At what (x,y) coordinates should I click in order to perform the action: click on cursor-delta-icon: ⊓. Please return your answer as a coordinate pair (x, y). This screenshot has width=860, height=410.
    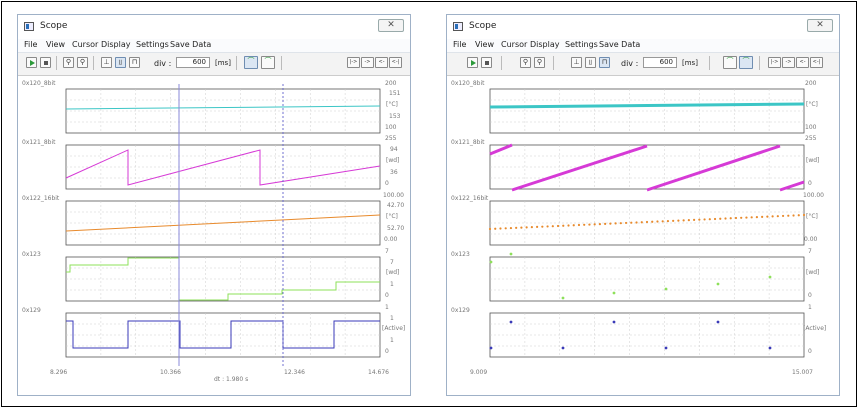
    Looking at the image, I should click on (134, 62).